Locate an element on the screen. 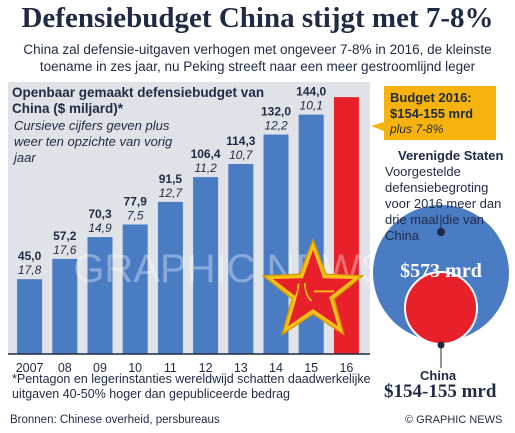 The image size is (515, 433). tick-label-10: 10 is located at coordinates (135, 368).